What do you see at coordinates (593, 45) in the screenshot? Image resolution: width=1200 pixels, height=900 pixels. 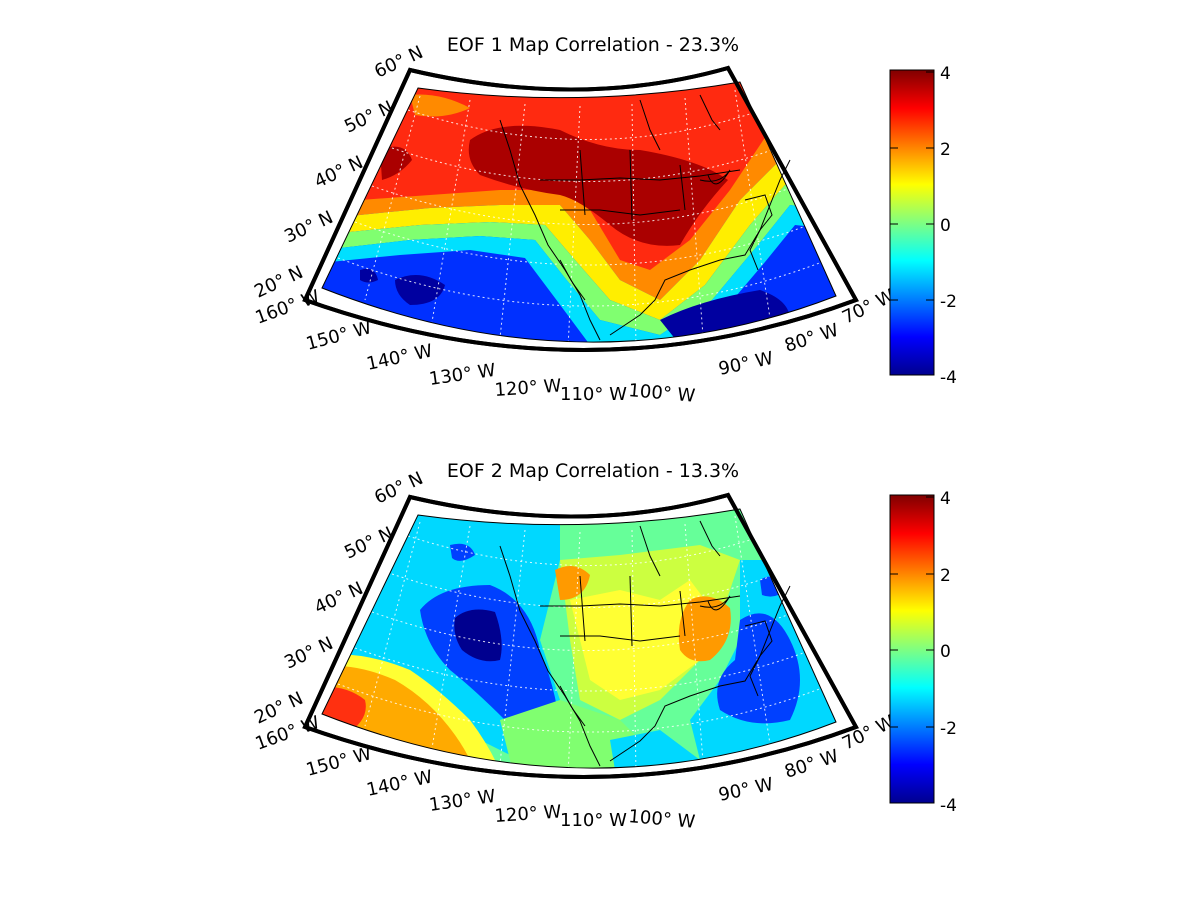 I see `panel-title: EOF 1 Map Correlation - 23.3%` at bounding box center [593, 45].